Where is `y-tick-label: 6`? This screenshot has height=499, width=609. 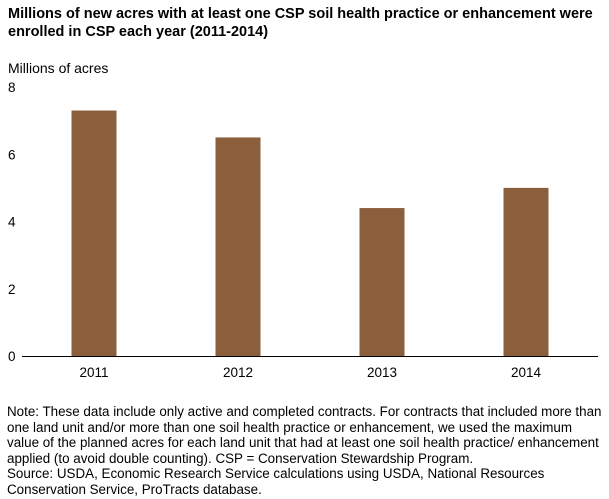 y-tick-label: 6 is located at coordinates (12, 154).